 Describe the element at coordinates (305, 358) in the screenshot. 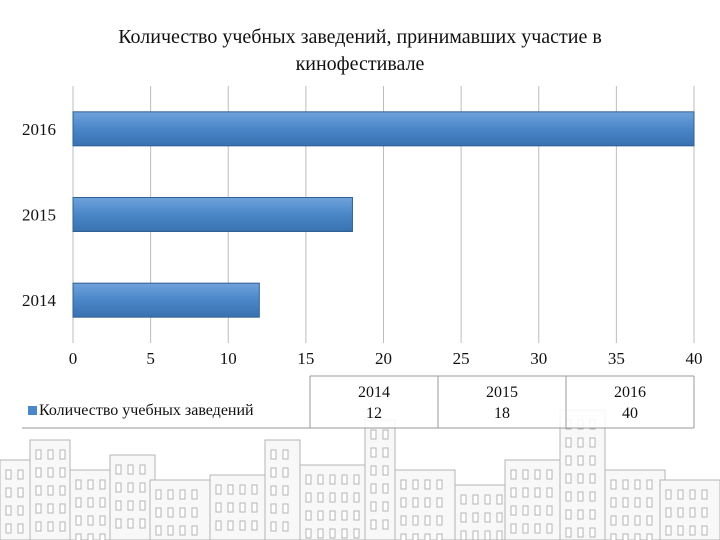

I see `x-tick-label: 15` at that location.